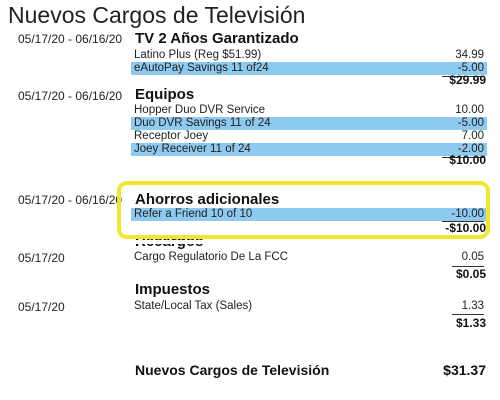  What do you see at coordinates (464, 370) in the screenshot?
I see `grand-total-amount: $31.37` at bounding box center [464, 370].